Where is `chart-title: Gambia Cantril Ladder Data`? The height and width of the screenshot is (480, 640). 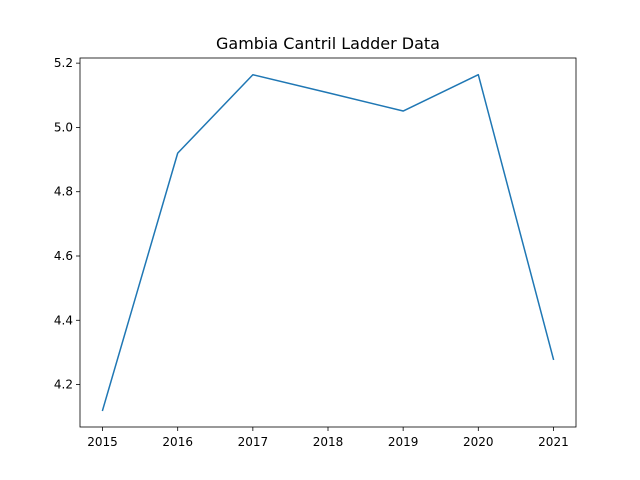 chart-title: Gambia Cantril Ladder Data is located at coordinates (328, 43).